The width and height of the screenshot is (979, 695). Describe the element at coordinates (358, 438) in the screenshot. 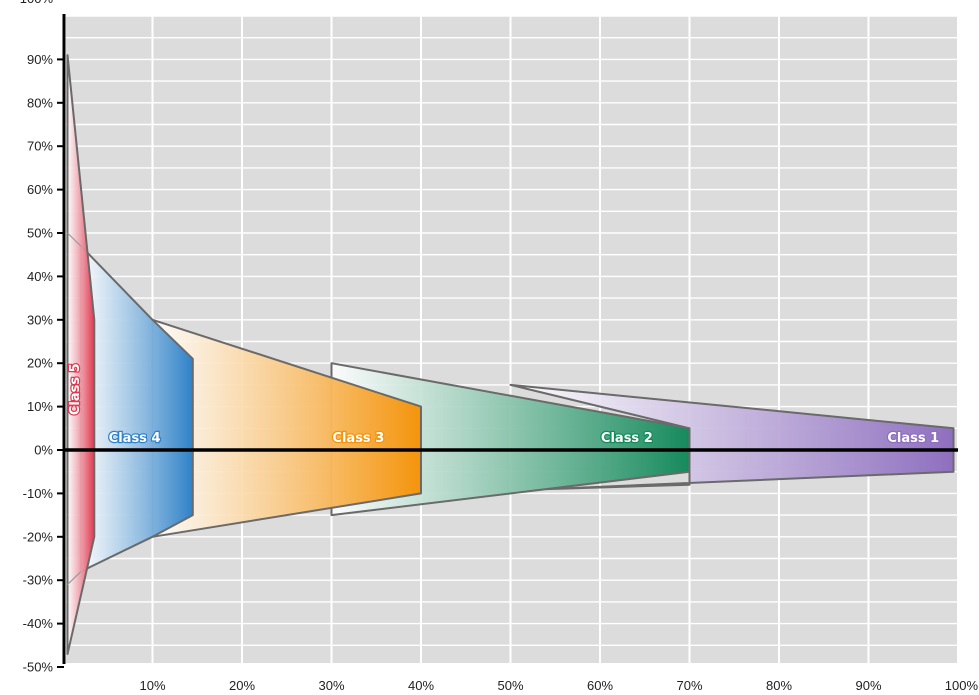

I see `label-class-3: Class 3` at that location.